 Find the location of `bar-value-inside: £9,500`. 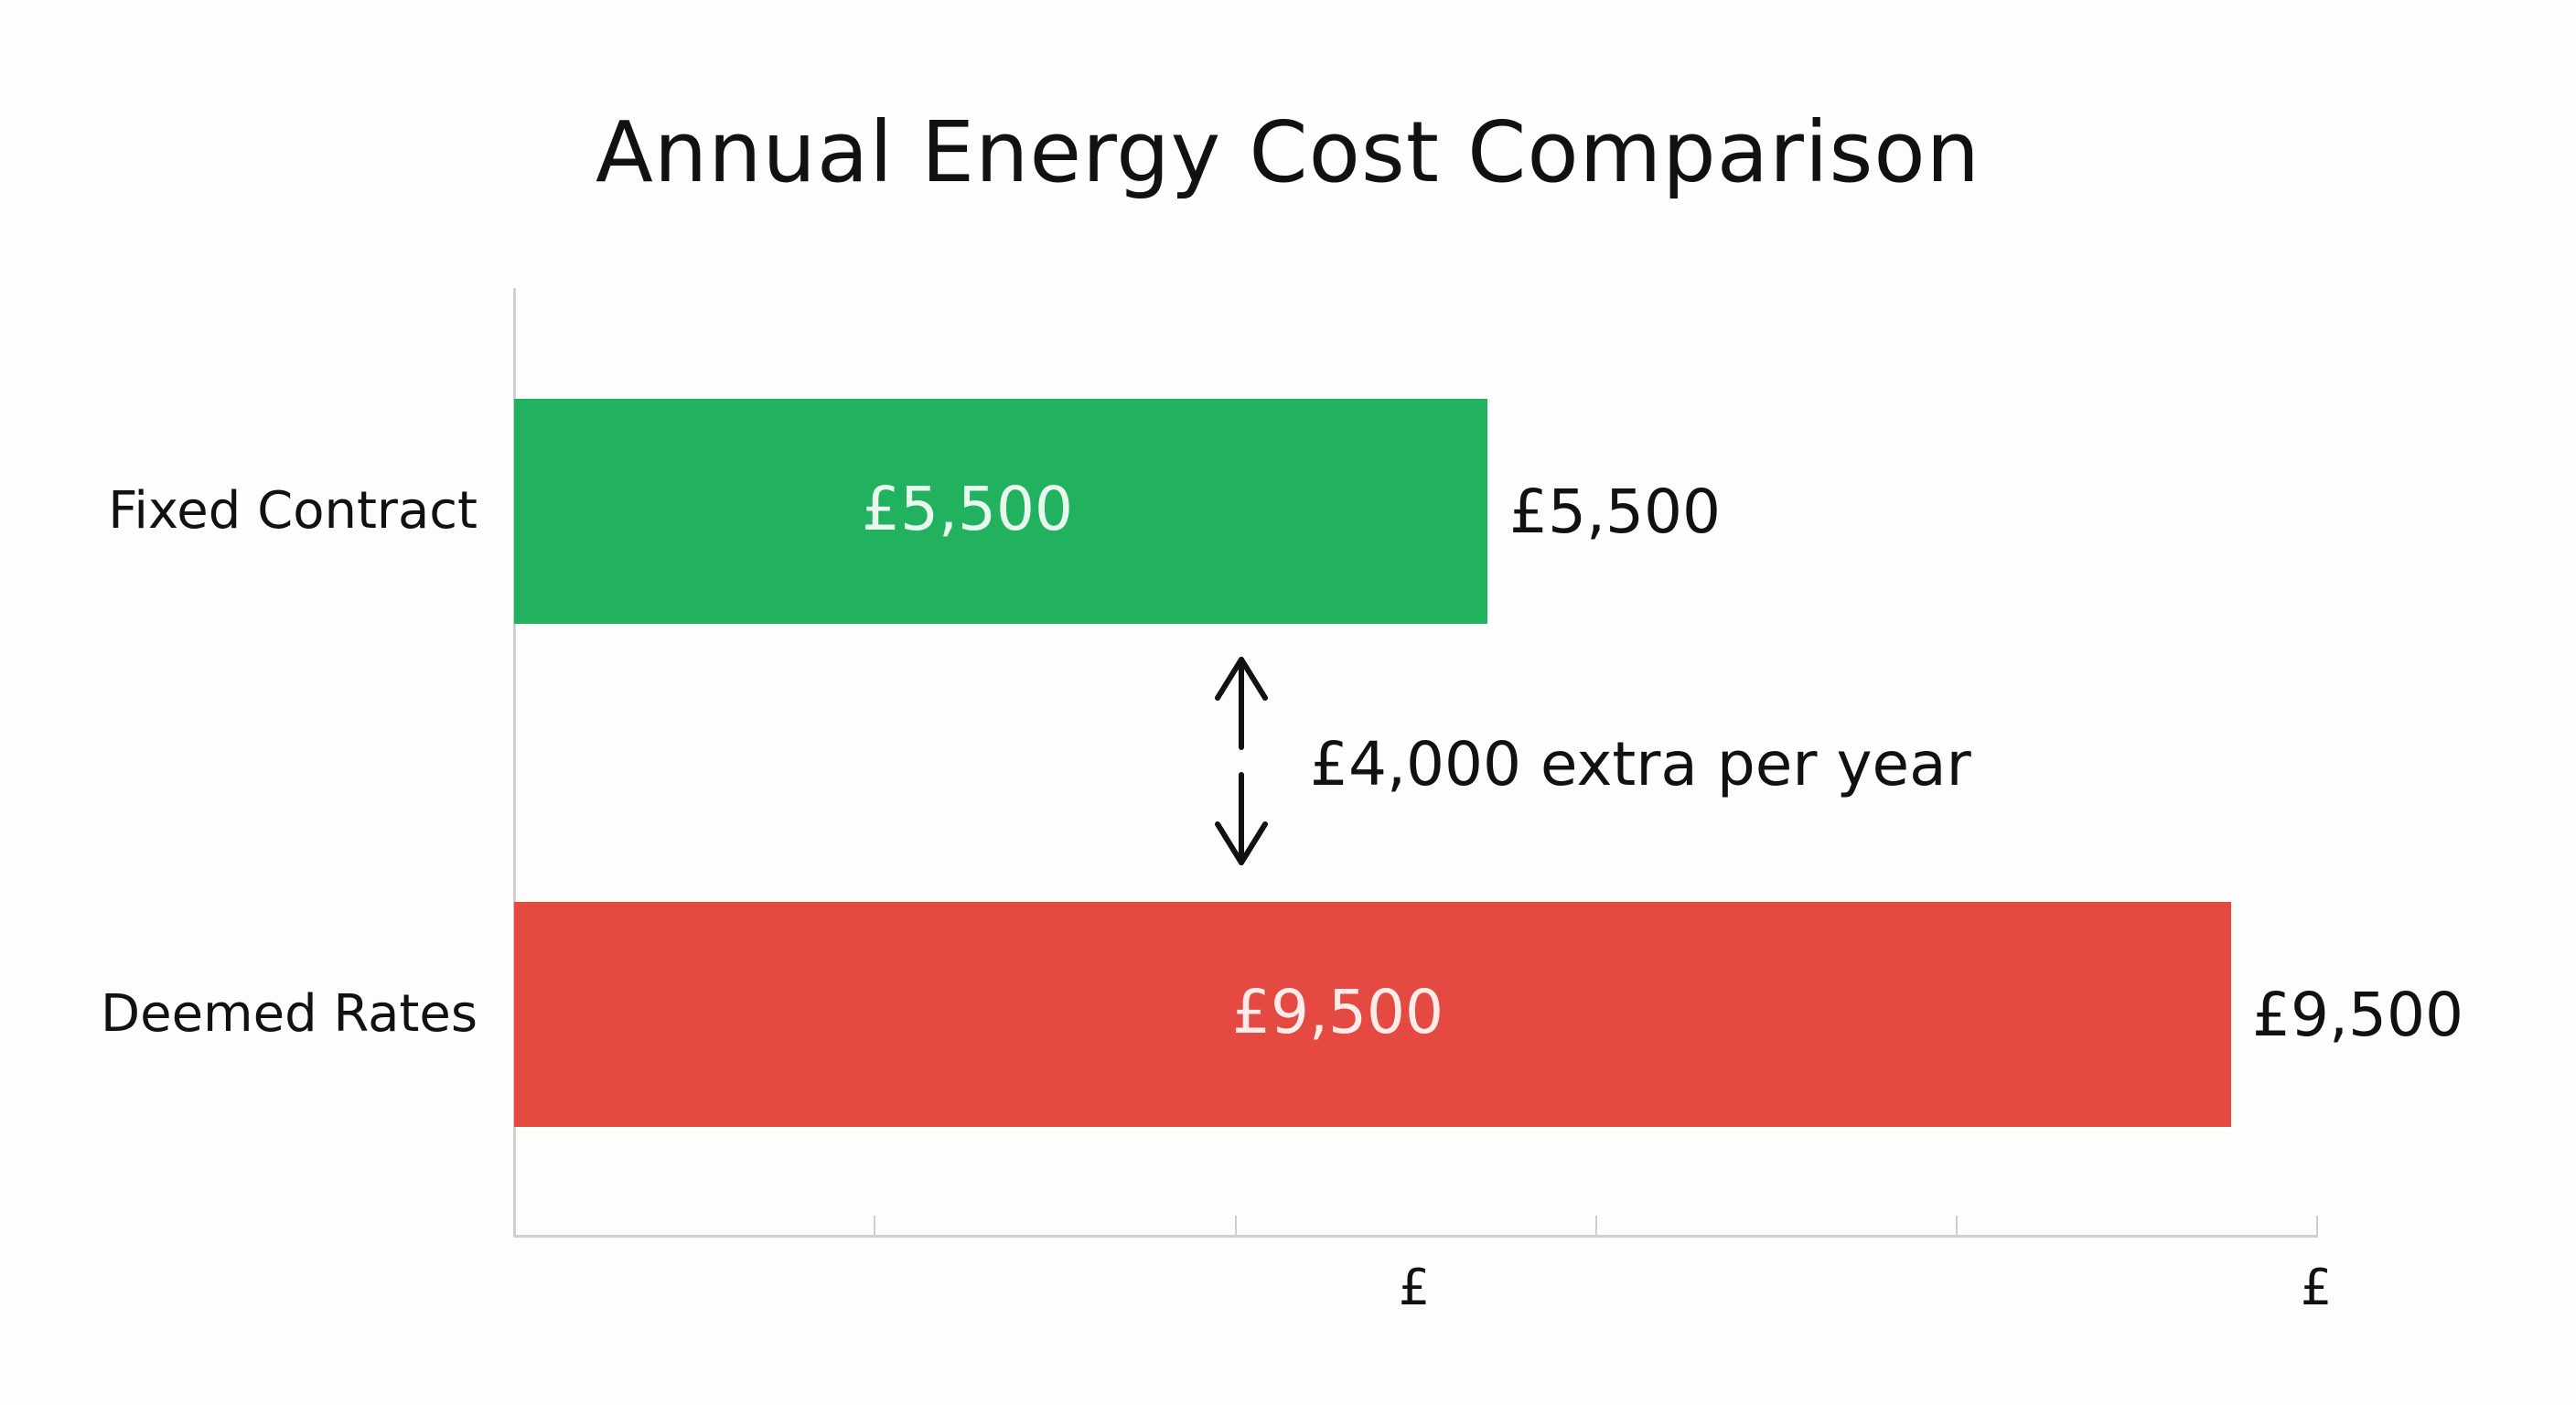

bar-value-inside: £9,500 is located at coordinates (1338, 1012).